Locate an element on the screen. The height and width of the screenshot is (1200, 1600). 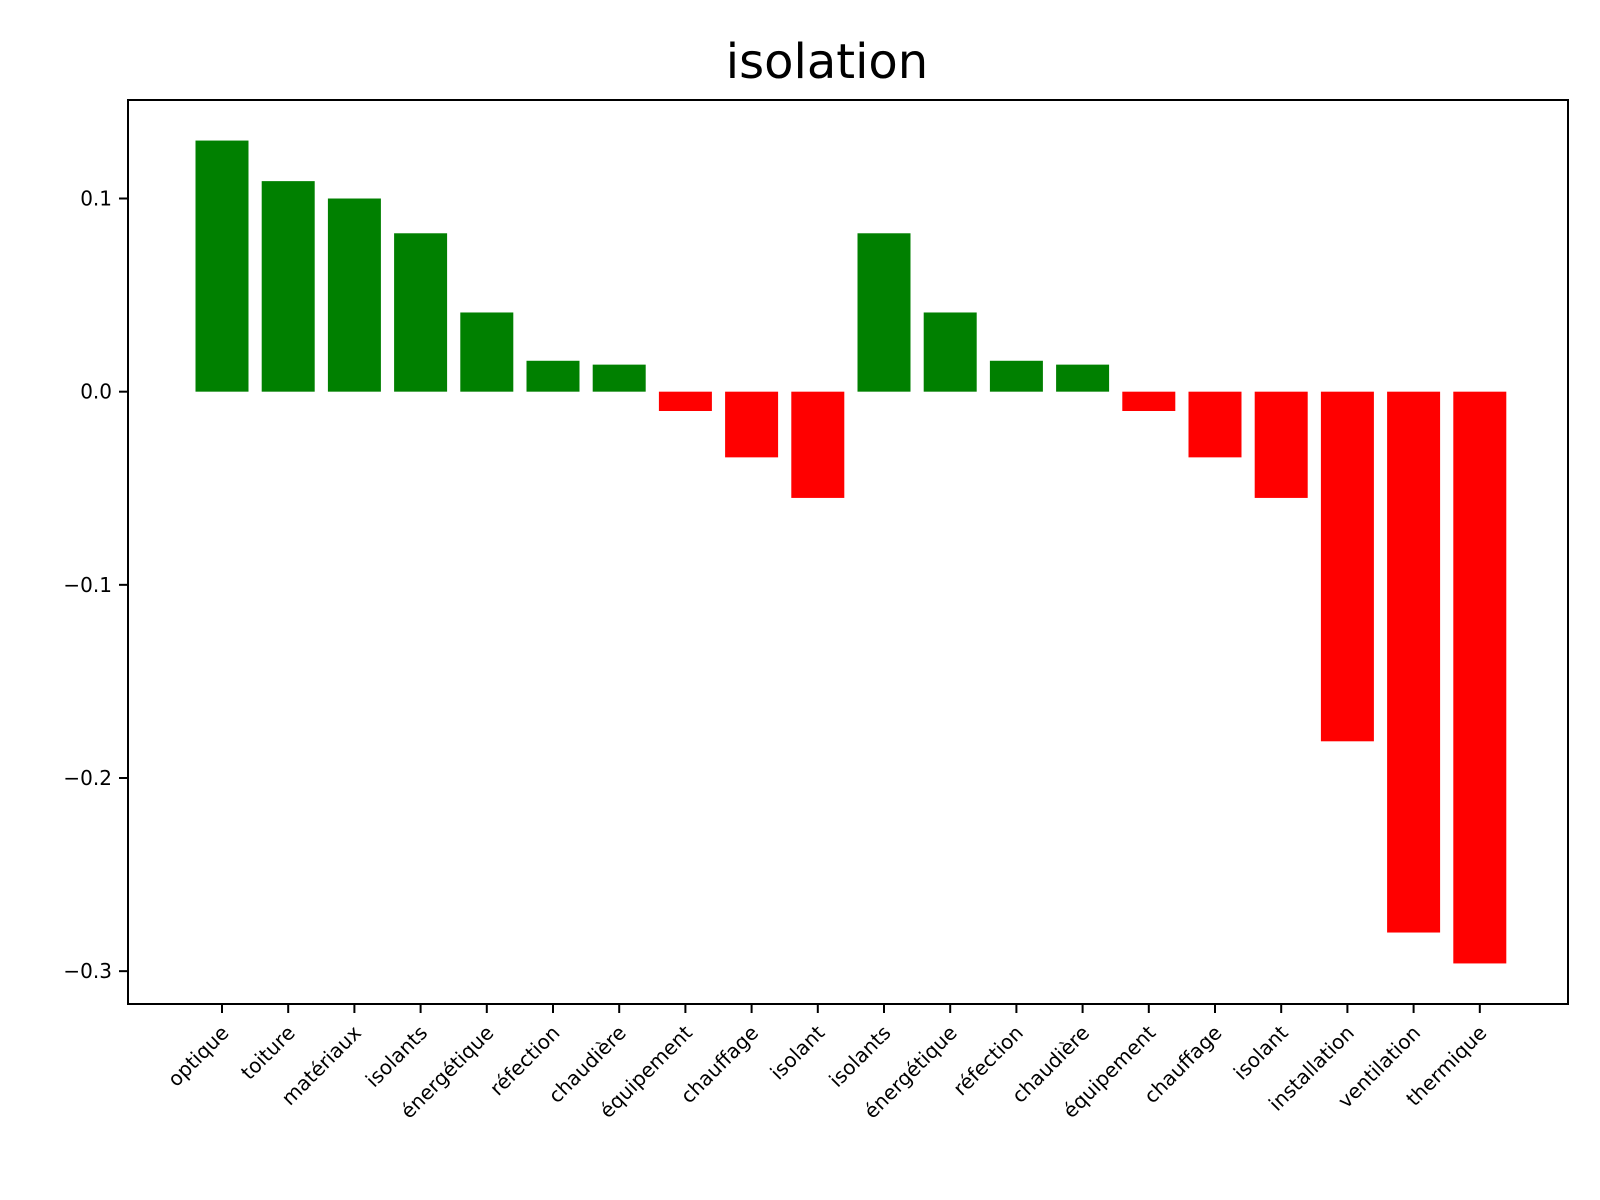
y-tick-label: −0.1 is located at coordinates (87, 585).